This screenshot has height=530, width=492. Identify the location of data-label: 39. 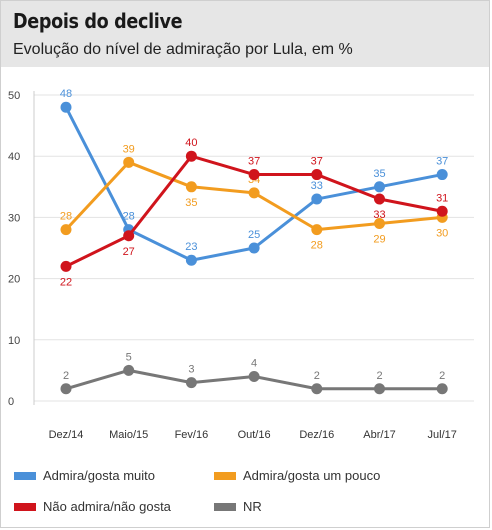
(129, 149).